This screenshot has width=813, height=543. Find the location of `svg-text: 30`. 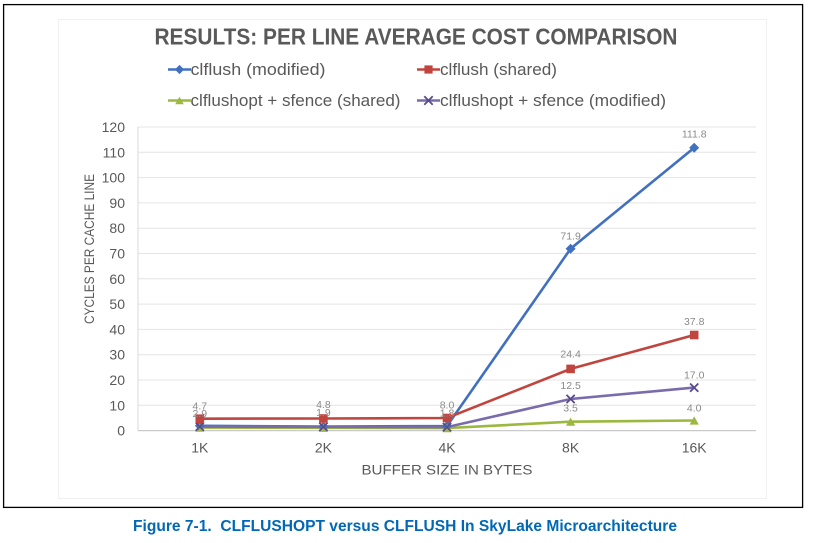

svg-text: 30 is located at coordinates (117, 355).